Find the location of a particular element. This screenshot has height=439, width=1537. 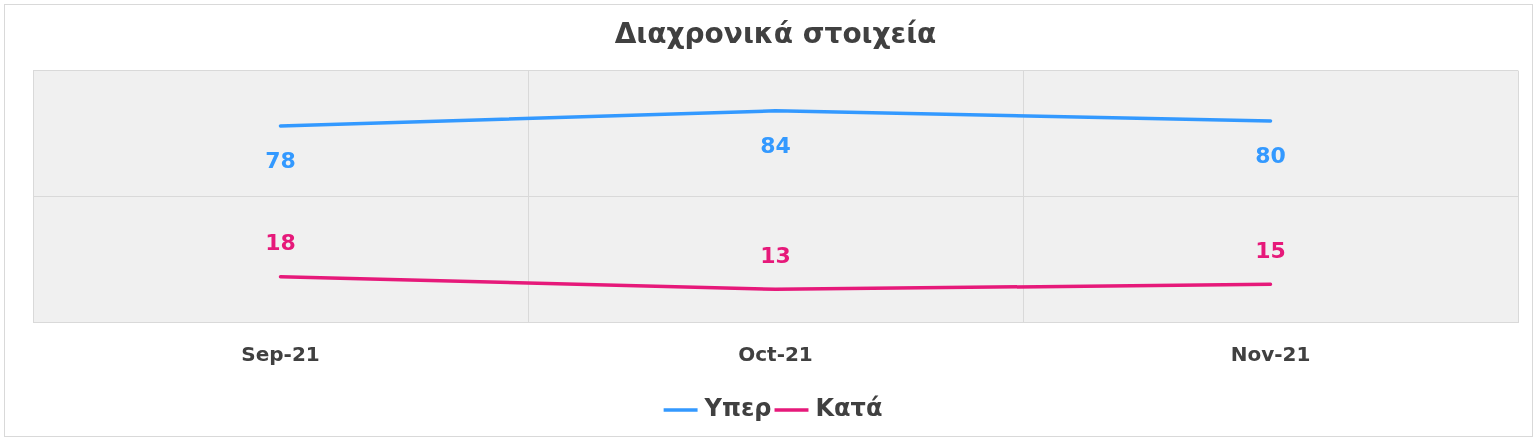

x-tick-label: Sep-21 is located at coordinates (280, 354).